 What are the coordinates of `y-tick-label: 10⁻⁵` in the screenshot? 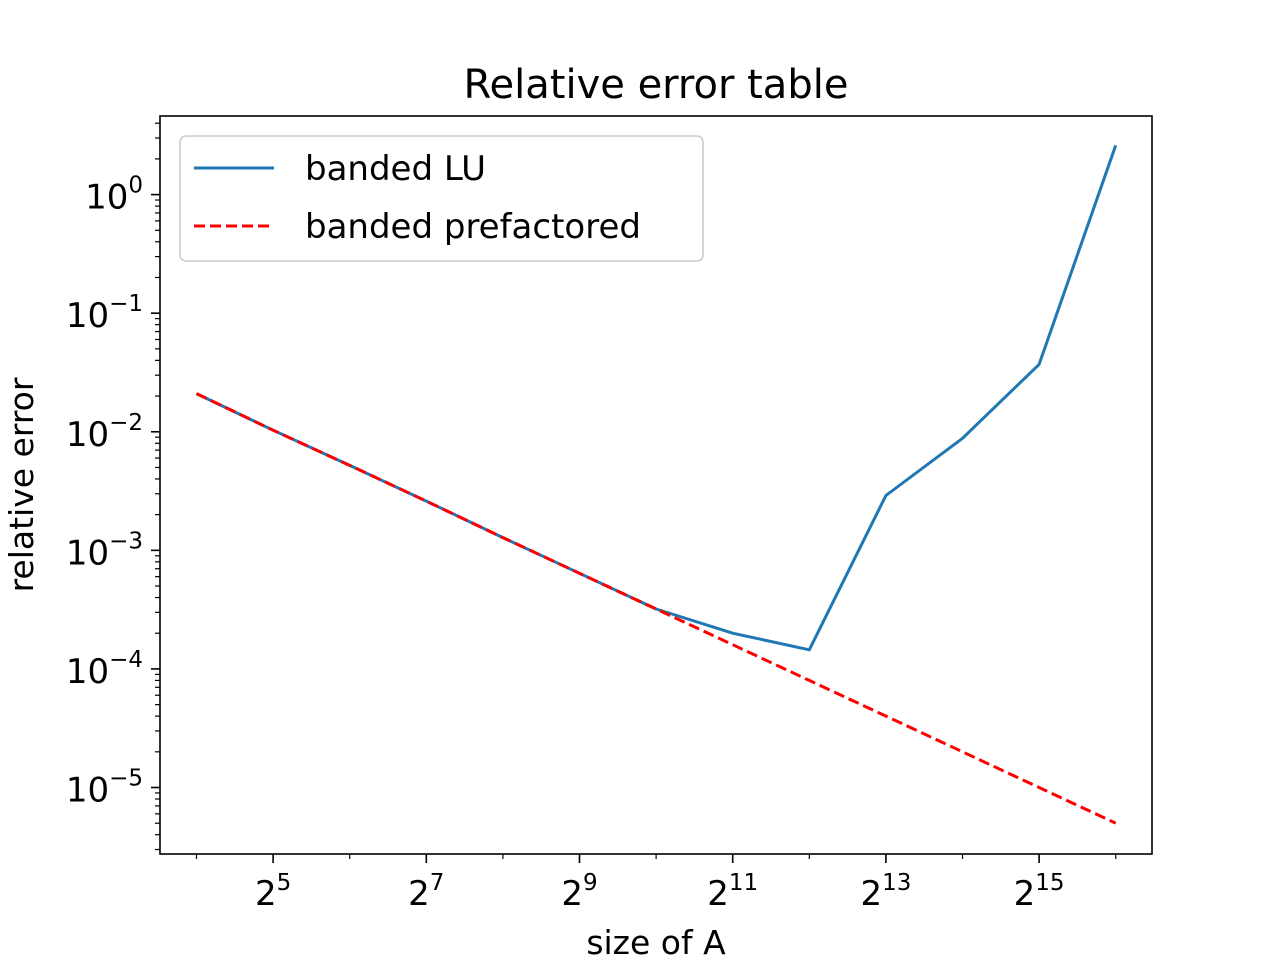 It's located at (104, 788).